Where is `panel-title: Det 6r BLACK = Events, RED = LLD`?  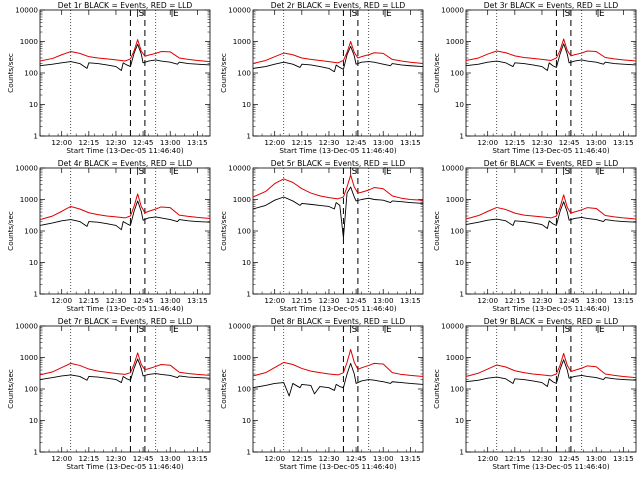 panel-title: Det 6r BLACK = Events, RED = LLD is located at coordinates (551, 163).